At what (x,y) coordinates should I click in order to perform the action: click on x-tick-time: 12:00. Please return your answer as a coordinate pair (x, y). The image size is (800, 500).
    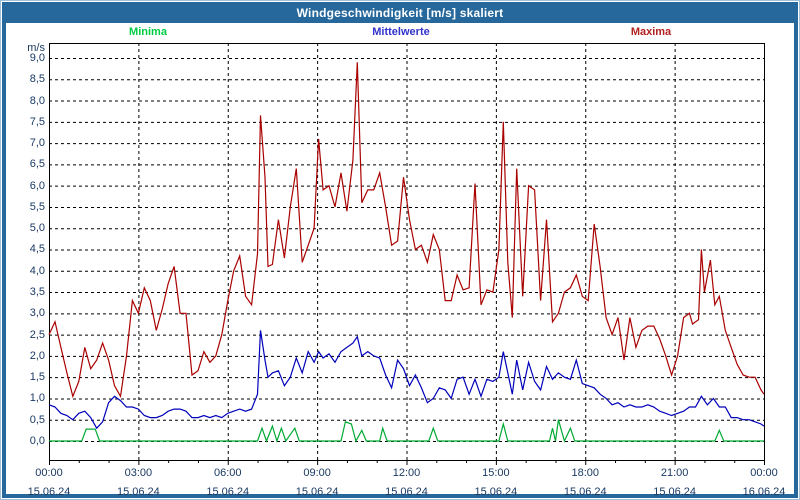
    Looking at the image, I should click on (406, 473).